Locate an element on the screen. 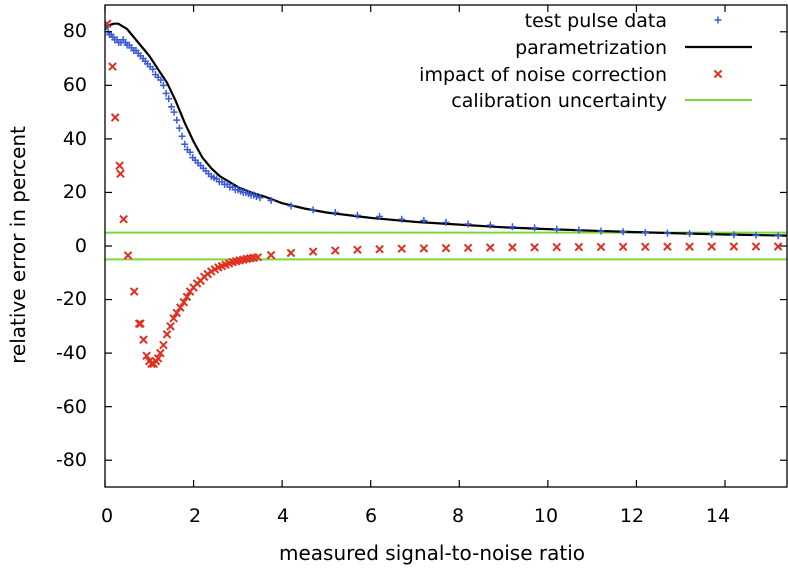  y-tick-label: 80 is located at coordinates (75, 31).